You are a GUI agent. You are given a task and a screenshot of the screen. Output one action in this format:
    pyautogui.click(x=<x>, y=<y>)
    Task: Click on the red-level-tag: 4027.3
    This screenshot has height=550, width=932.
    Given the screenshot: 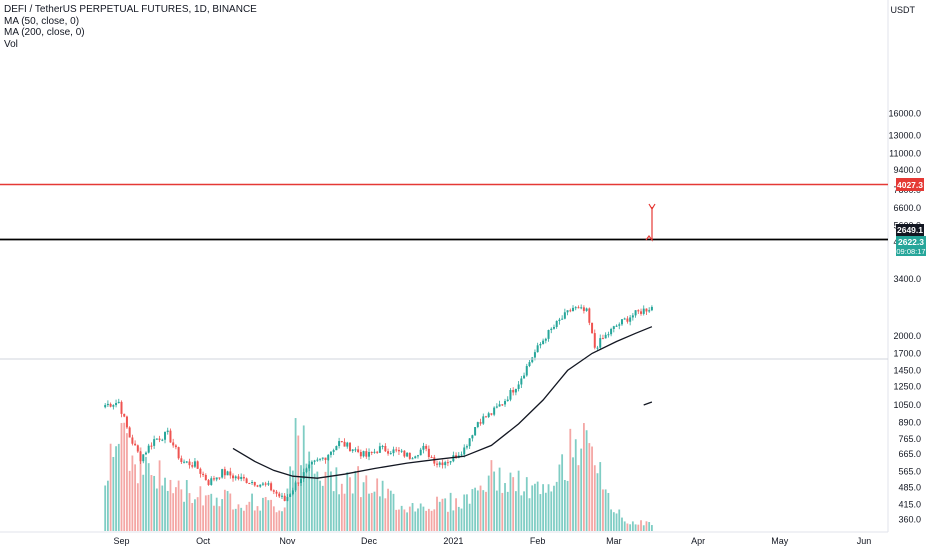 What is the action you would take?
    pyautogui.click(x=910, y=184)
    